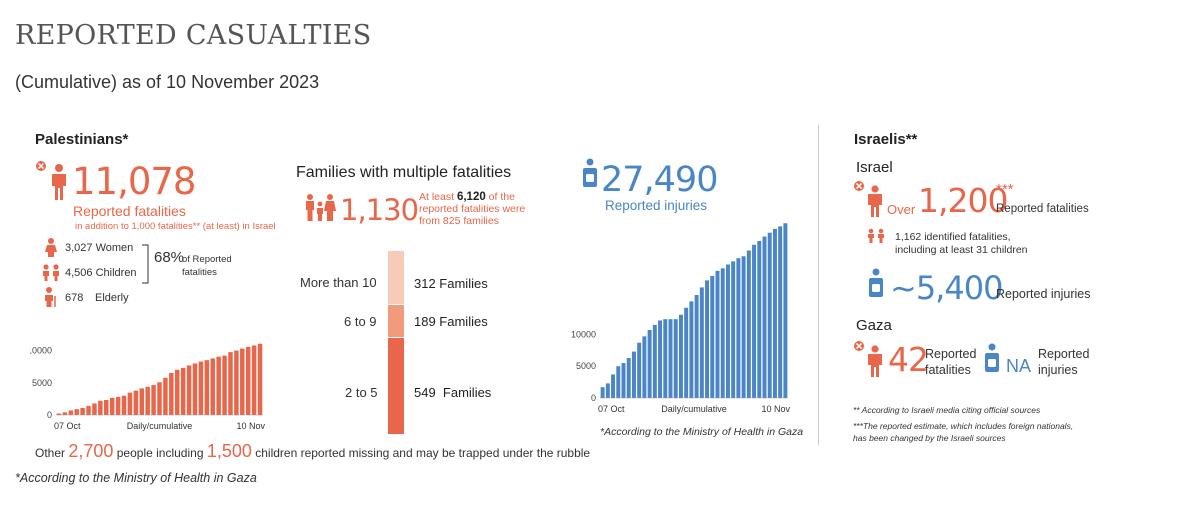  Describe the element at coordinates (874, 325) in the screenshot. I see `gaza-heading: Gaza` at that location.